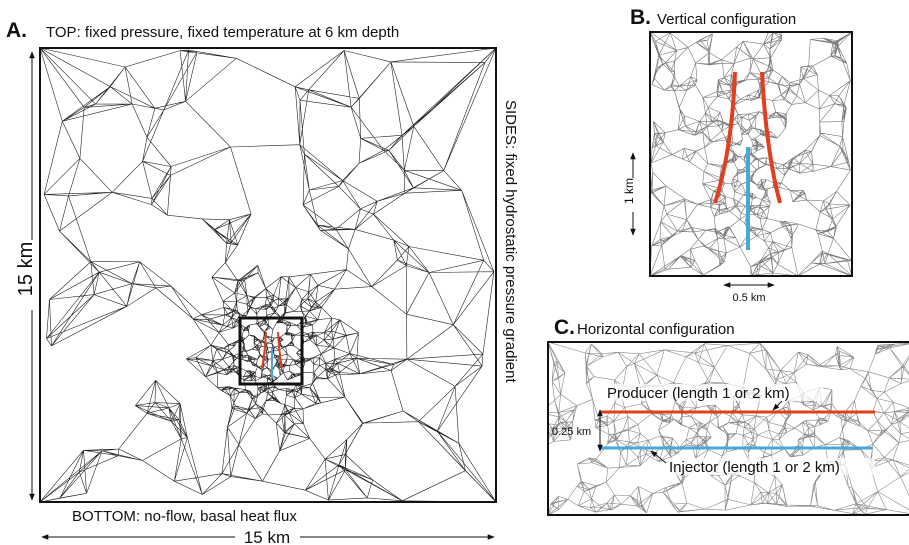 The width and height of the screenshot is (909, 545). Describe the element at coordinates (26, 269) in the screenshot. I see `height-label: 15 km` at that location.